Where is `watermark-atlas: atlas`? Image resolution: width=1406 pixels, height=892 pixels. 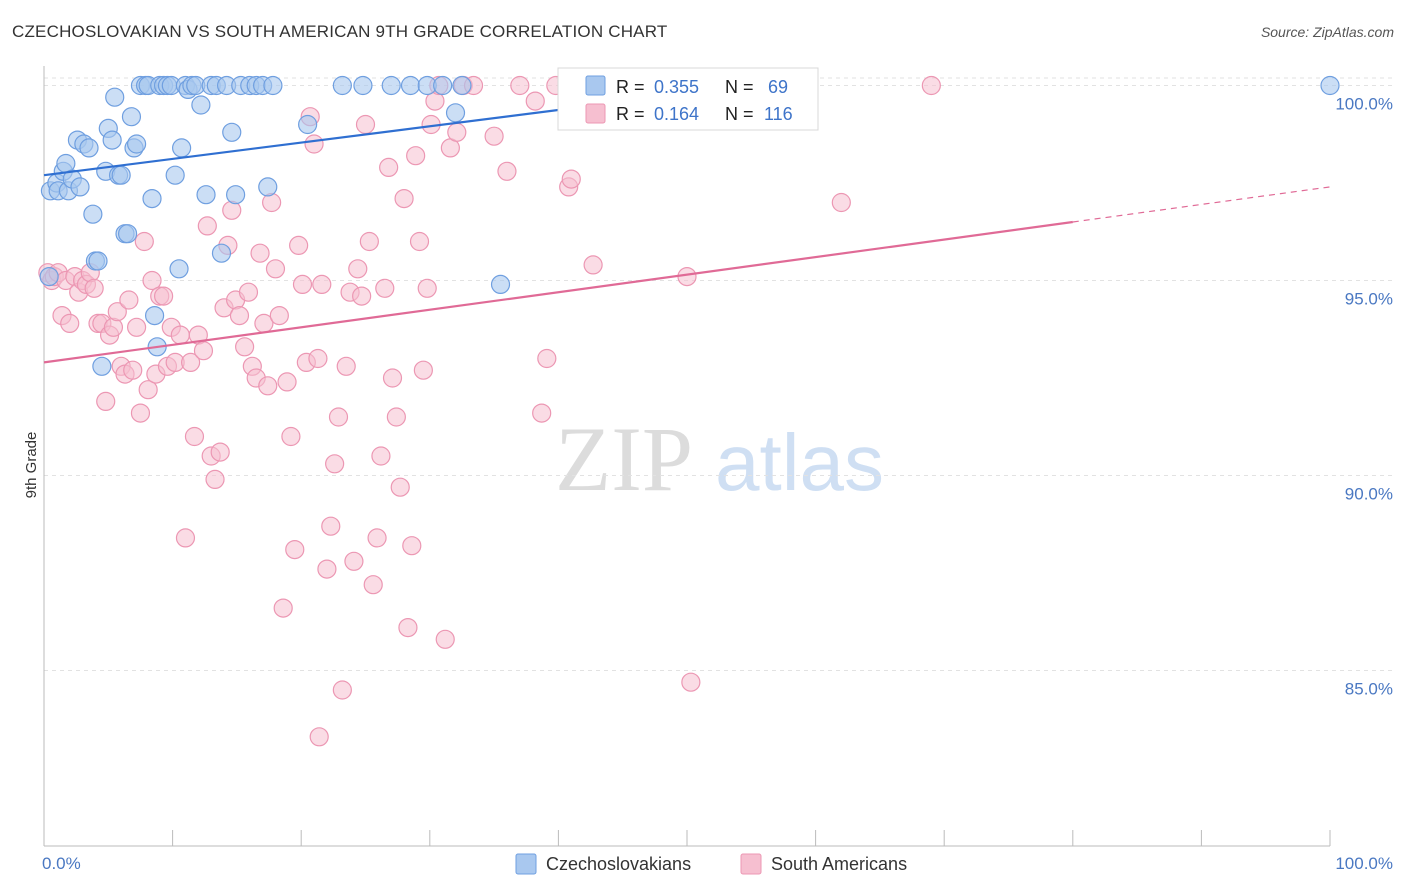 watermark-atlas: atlas is located at coordinates (799, 462).